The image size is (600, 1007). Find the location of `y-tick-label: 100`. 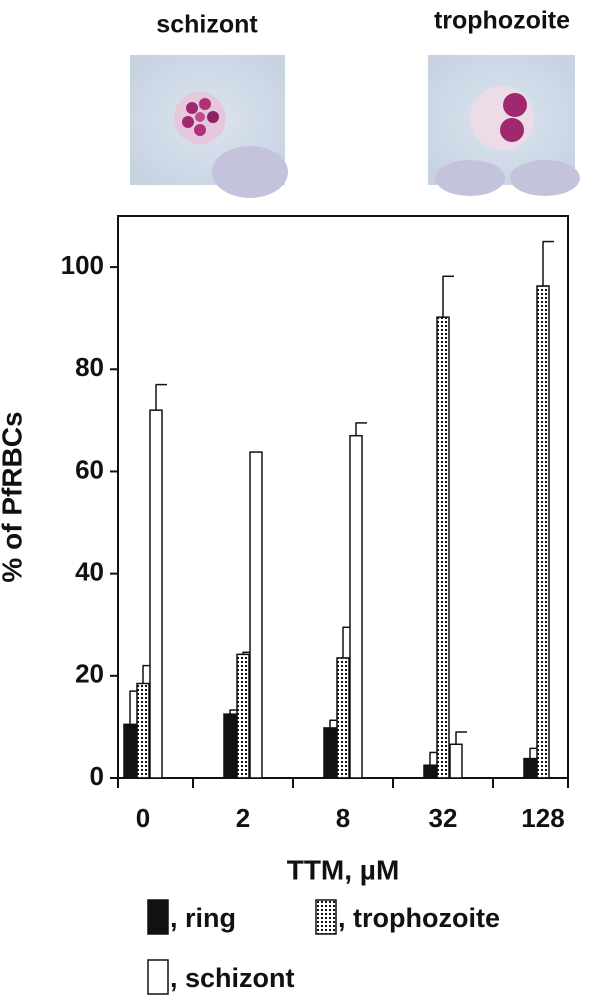

y-tick-label: 100 is located at coordinates (82, 265).